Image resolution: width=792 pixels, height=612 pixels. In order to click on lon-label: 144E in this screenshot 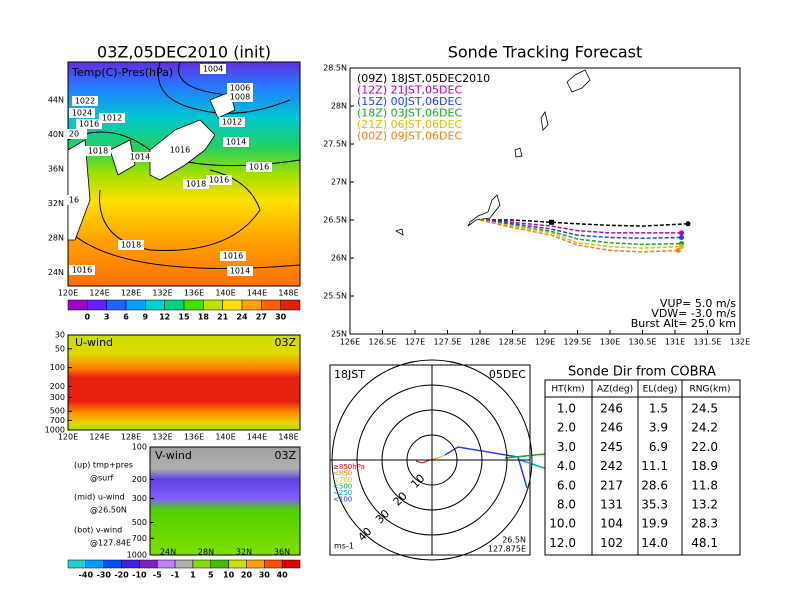, I will do `click(257, 293)`.